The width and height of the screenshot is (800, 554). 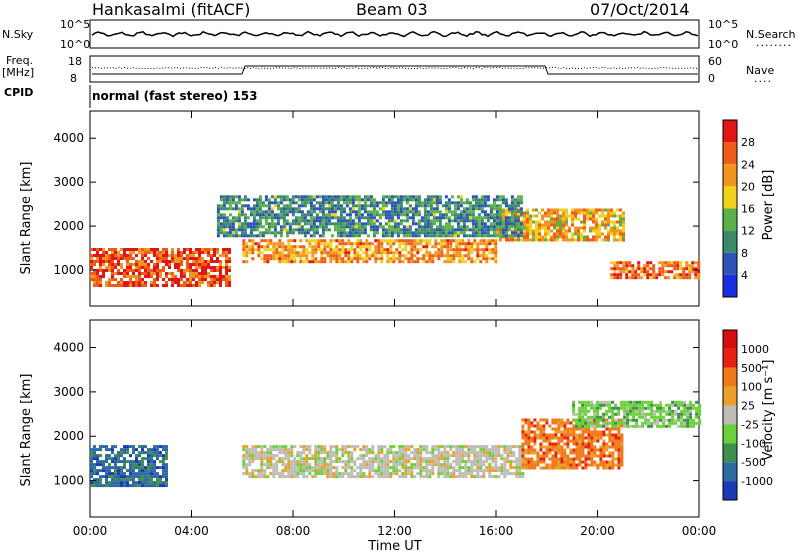 I want to click on colorbar-tick-label: -100, so click(x=753, y=443).